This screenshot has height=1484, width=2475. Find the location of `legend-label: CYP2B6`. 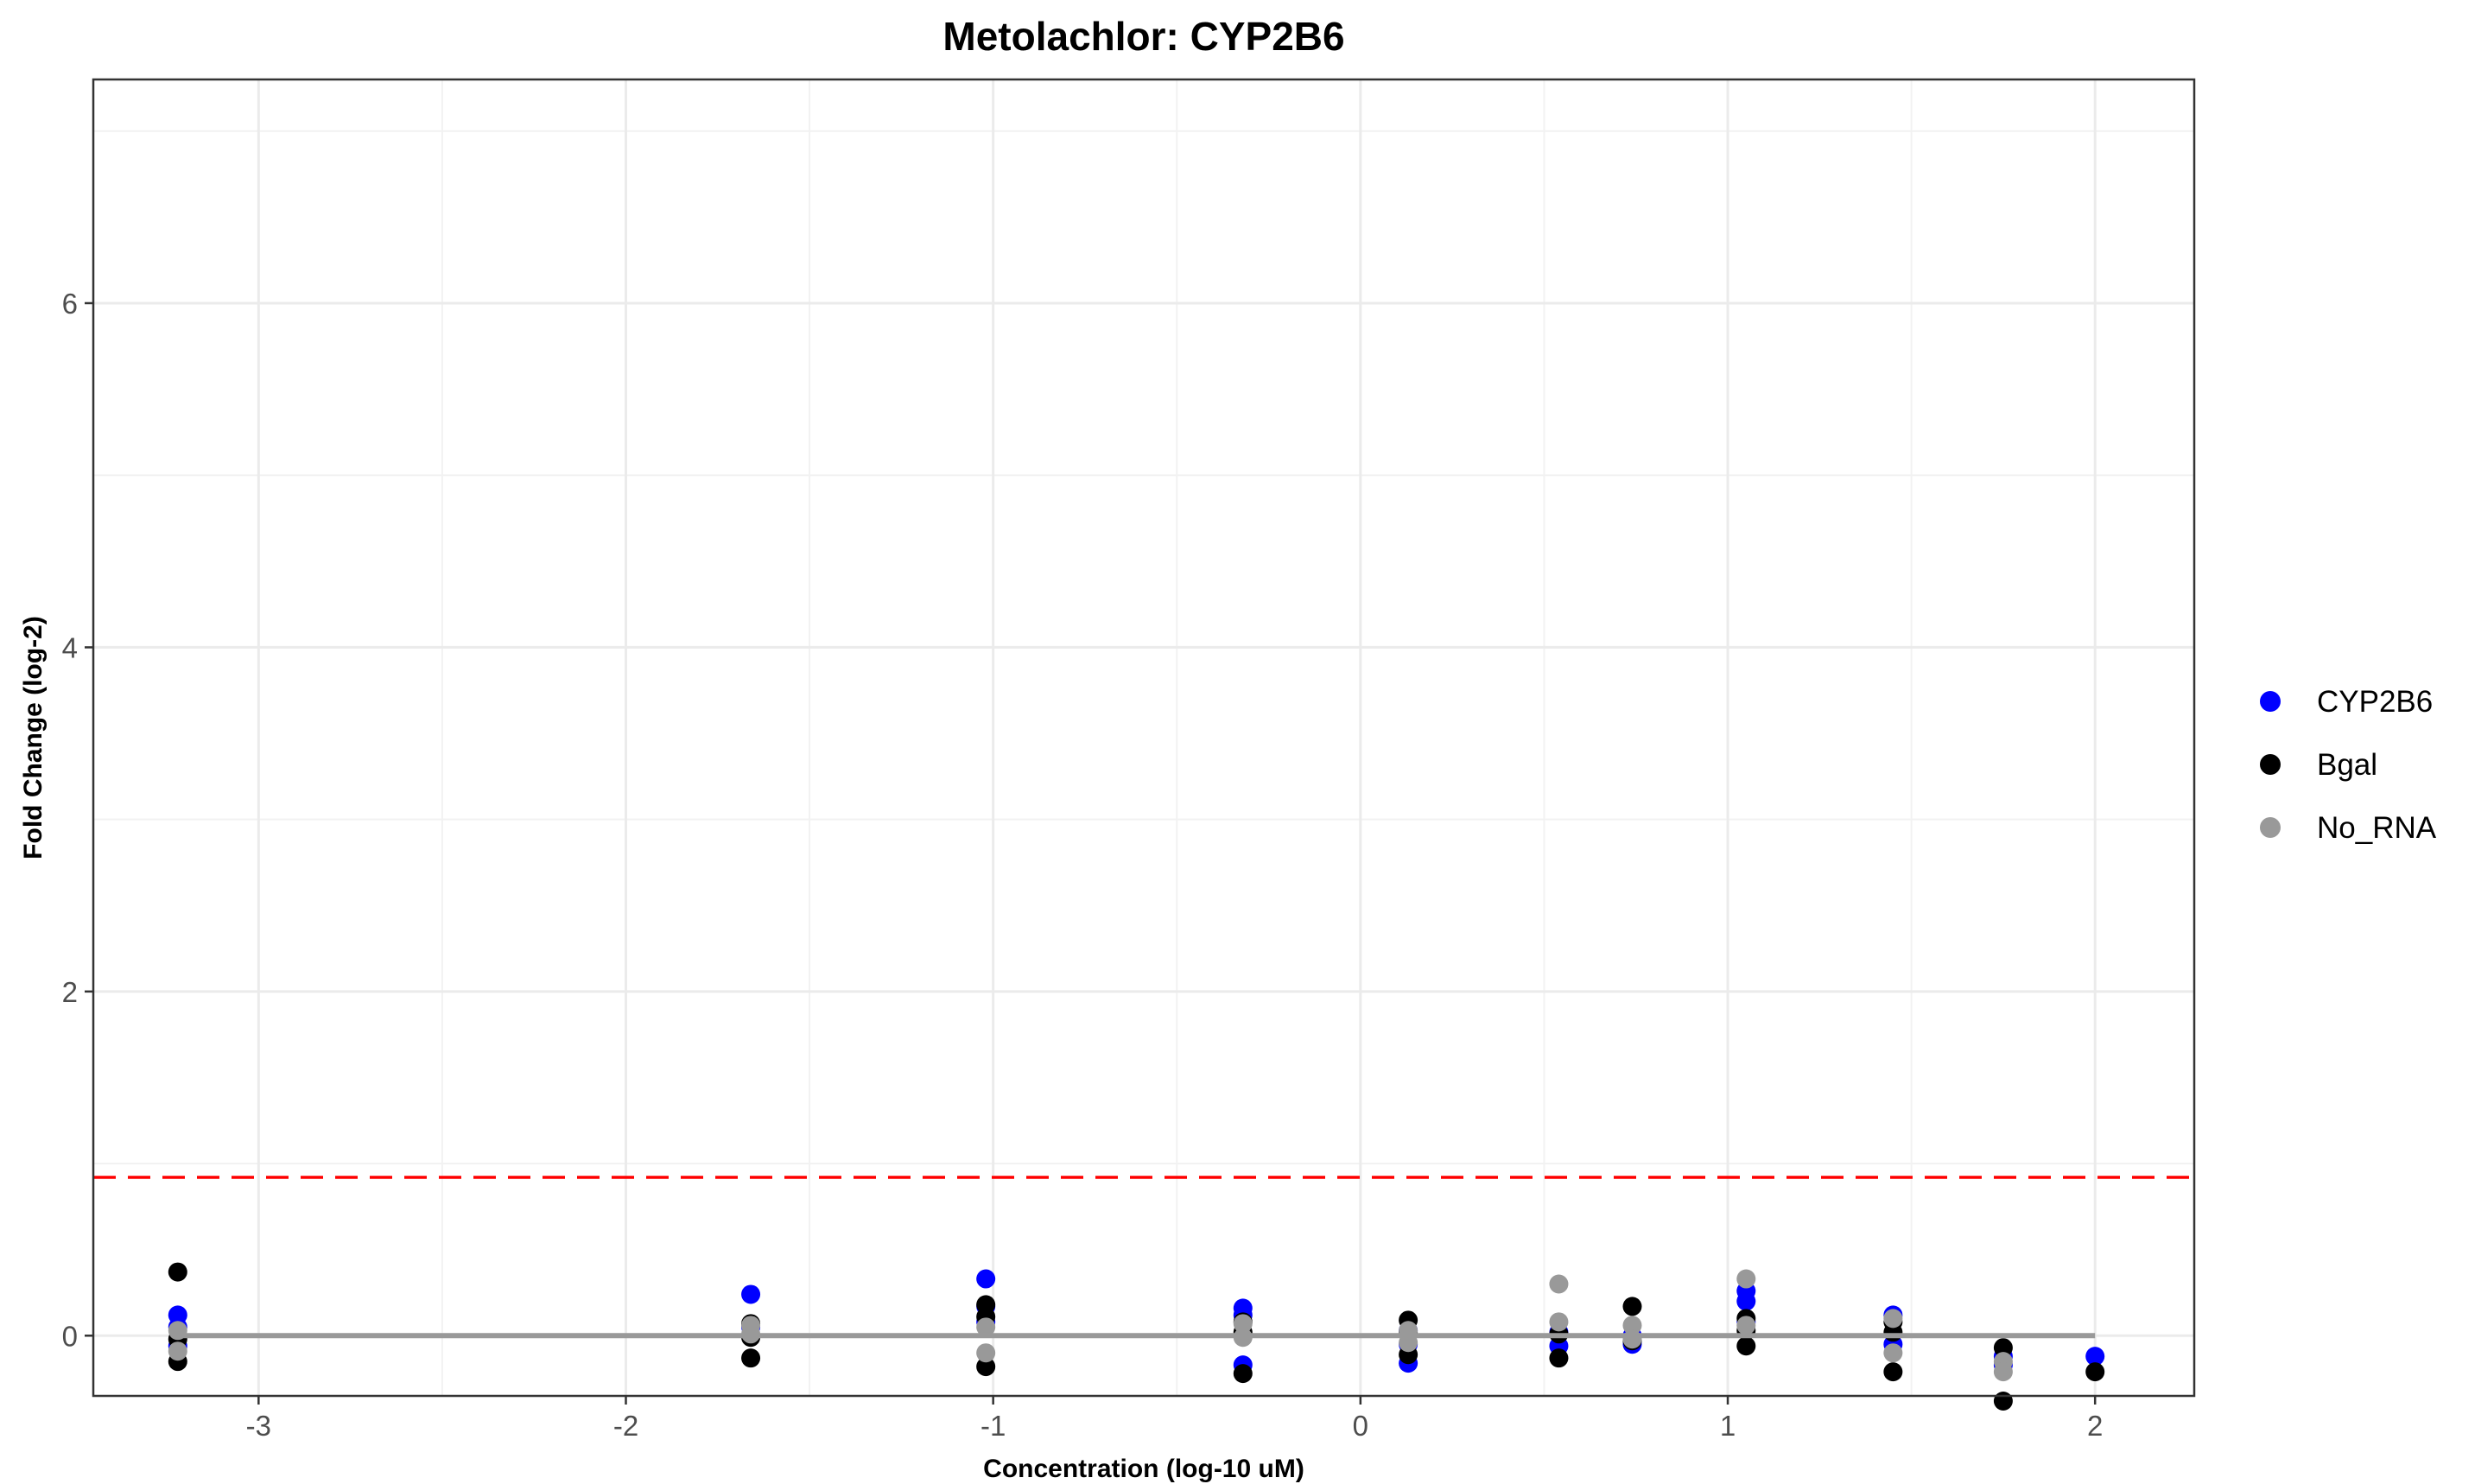

legend-label: CYP2B6 is located at coordinates (2375, 702).